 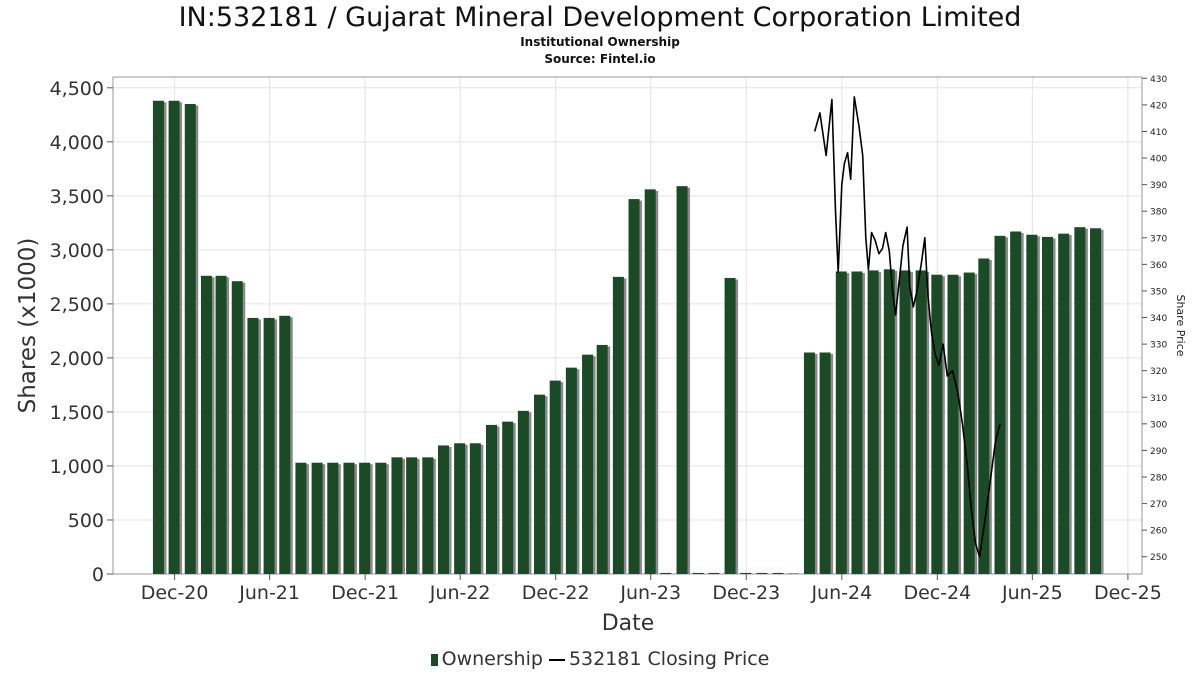 What do you see at coordinates (600, 59) in the screenshot?
I see `chart-source: Source: Fintel.io` at bounding box center [600, 59].